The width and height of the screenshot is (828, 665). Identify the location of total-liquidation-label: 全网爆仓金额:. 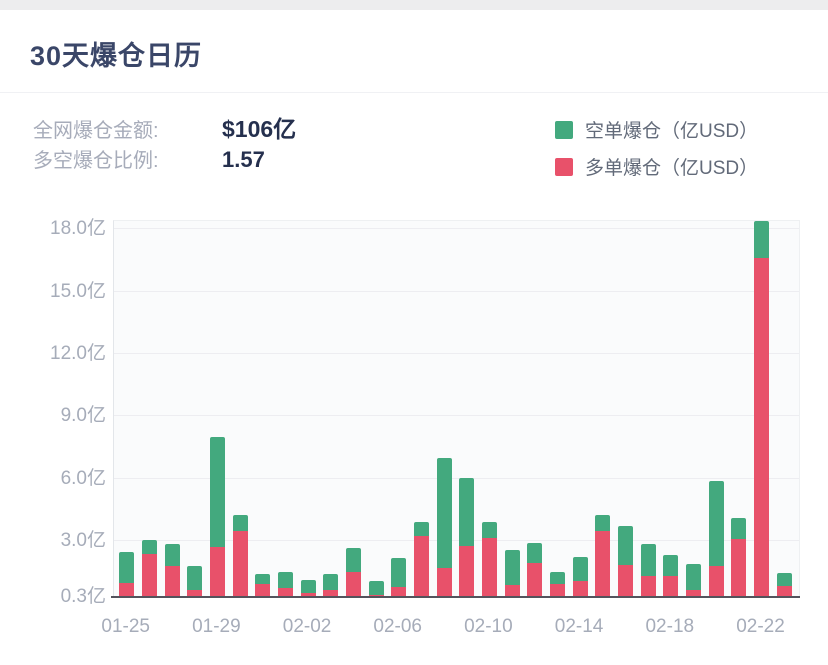
(96, 131).